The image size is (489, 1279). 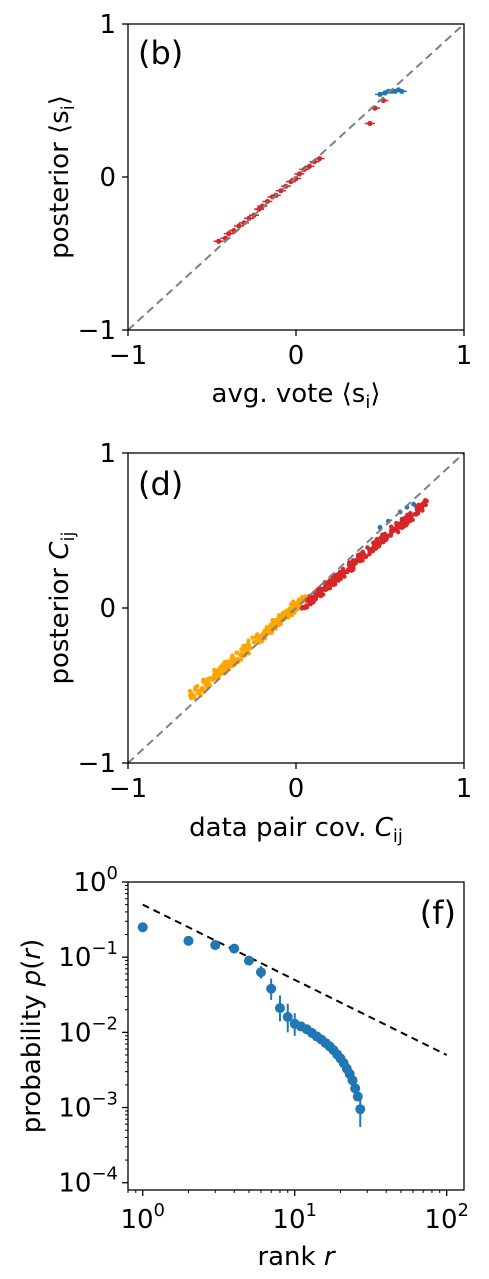 What do you see at coordinates (88, 1030) in the screenshot?
I see `panel-f-ytick-label: 10⁻²` at bounding box center [88, 1030].